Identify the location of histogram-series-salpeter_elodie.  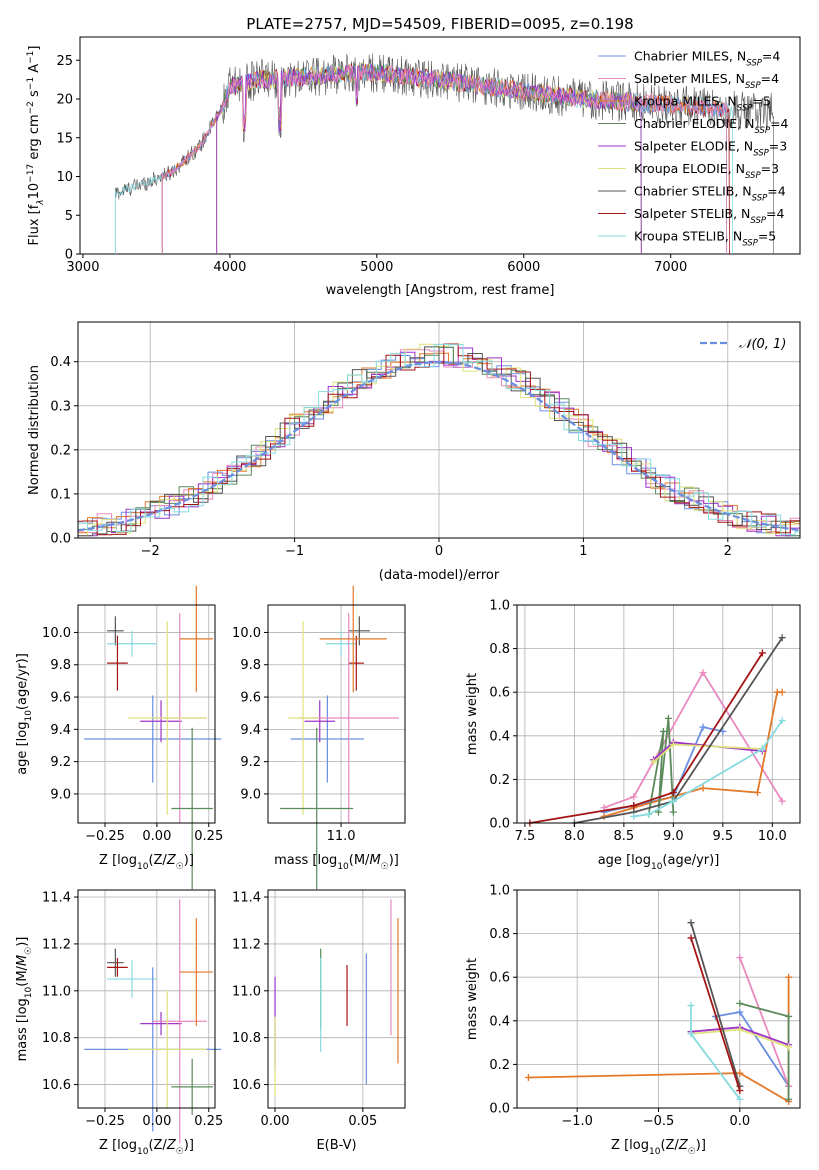
(439, 442).